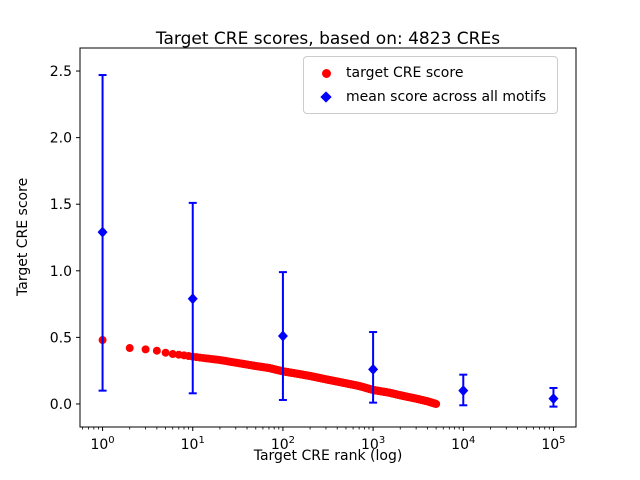  What do you see at coordinates (61, 139) in the screenshot?
I see `y-tick-label: 2.0` at bounding box center [61, 139].